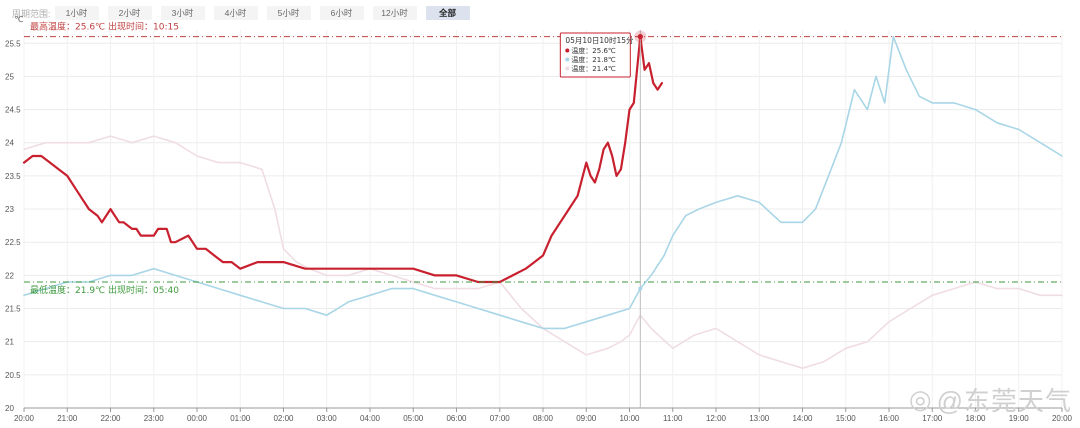 The width and height of the screenshot is (1080, 428). What do you see at coordinates (599, 40) in the screenshot?
I see `tooltip-title: 05月10日10时15分` at bounding box center [599, 40].